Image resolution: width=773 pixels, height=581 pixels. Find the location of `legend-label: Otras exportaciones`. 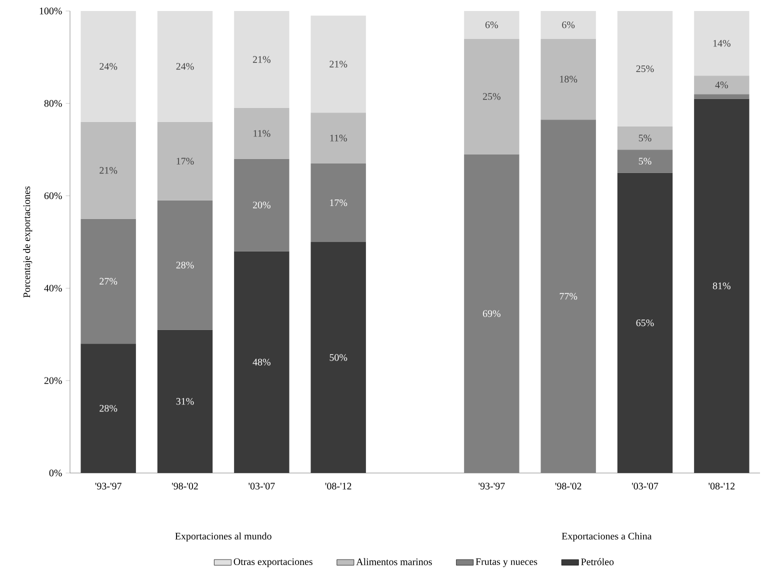

legend-label: Otras exportaciones is located at coordinates (273, 563).